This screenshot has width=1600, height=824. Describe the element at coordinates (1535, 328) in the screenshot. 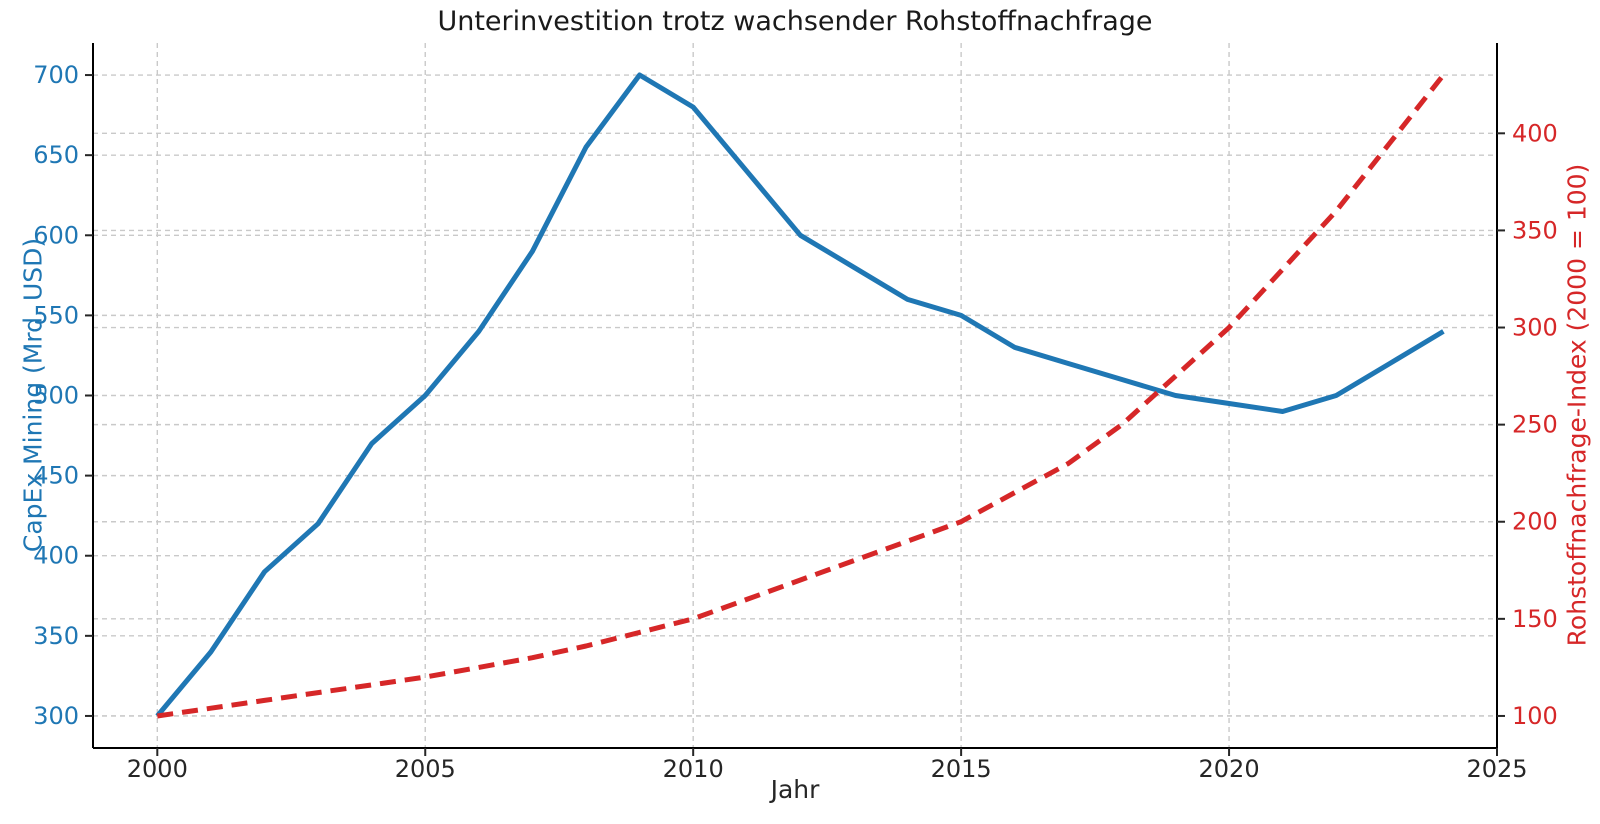

I see `right-y-tick-label: 300` at that location.